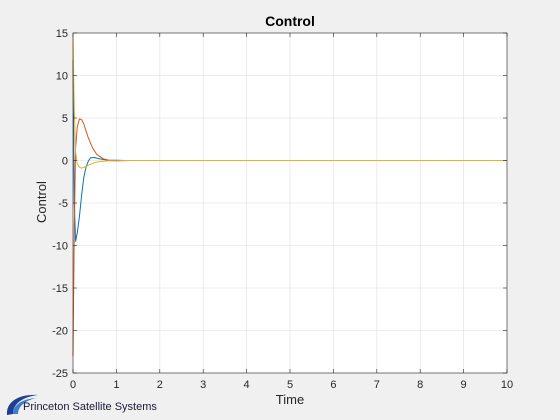 The width and height of the screenshot is (560, 420). What do you see at coordinates (60, 247) in the screenshot?
I see `y-tick-label: -10` at bounding box center [60, 247].